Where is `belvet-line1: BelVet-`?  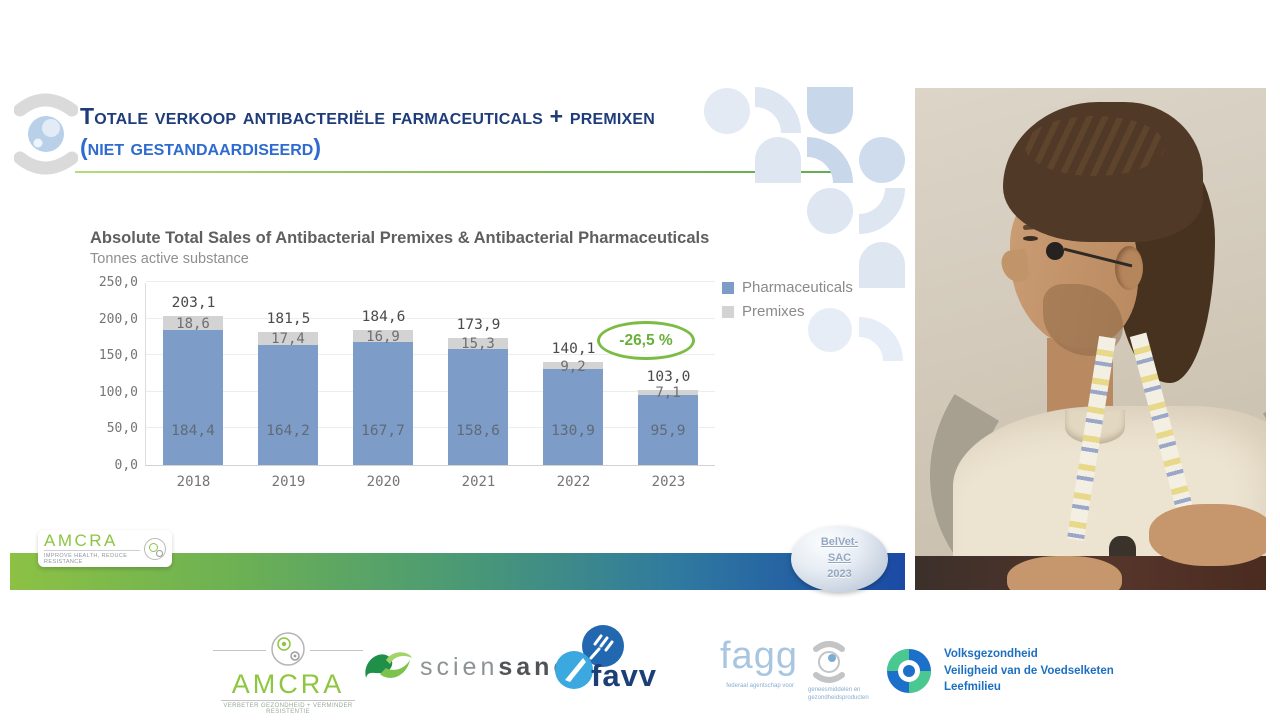
belvet-line1: BelVet- is located at coordinates (839, 542).